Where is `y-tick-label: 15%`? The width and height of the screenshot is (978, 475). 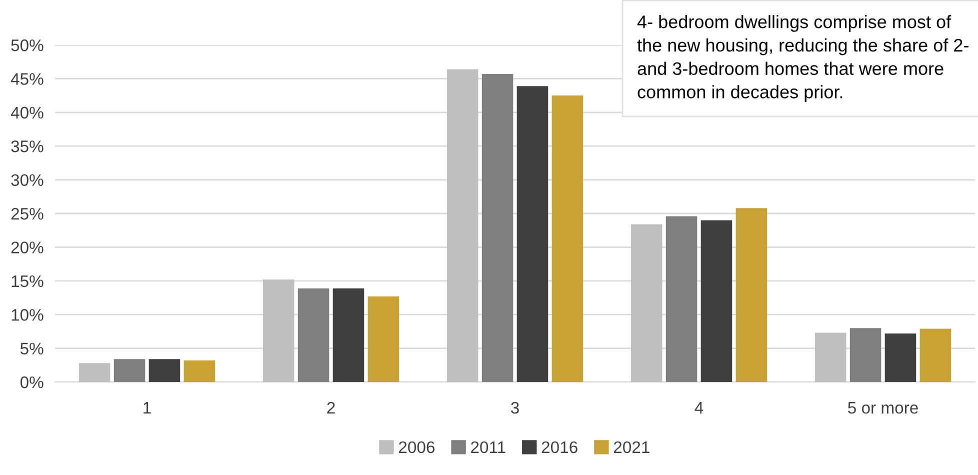 y-tick-label: 15% is located at coordinates (28, 281).